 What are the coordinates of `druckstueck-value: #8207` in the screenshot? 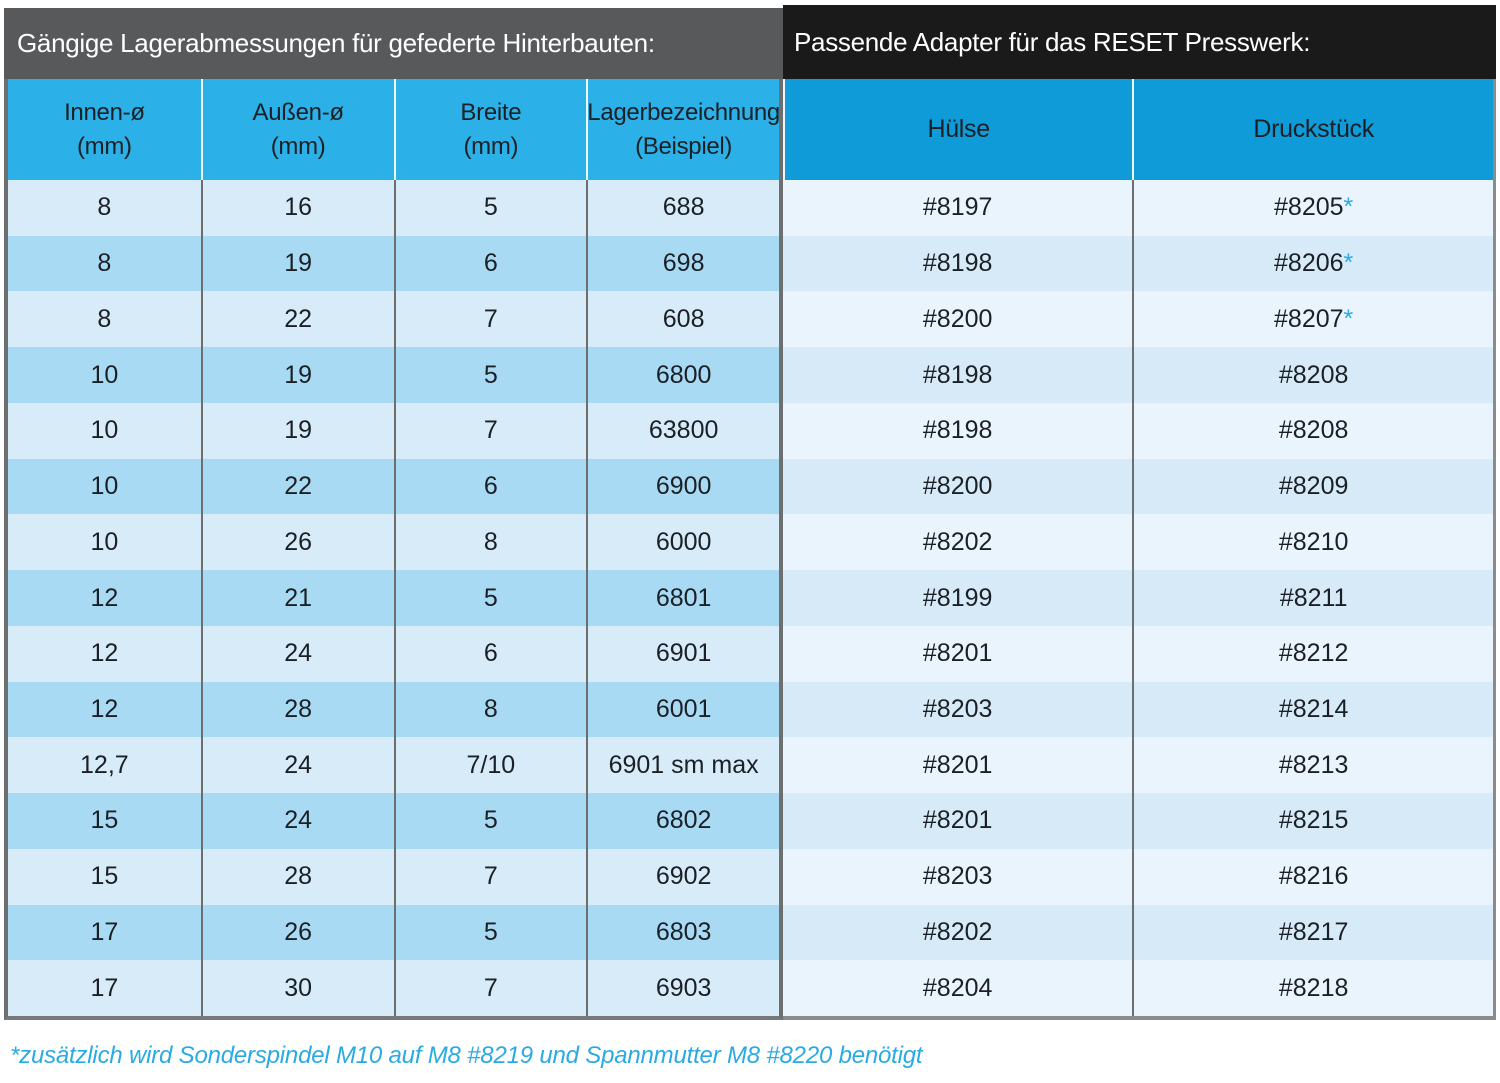 It's located at (1309, 318).